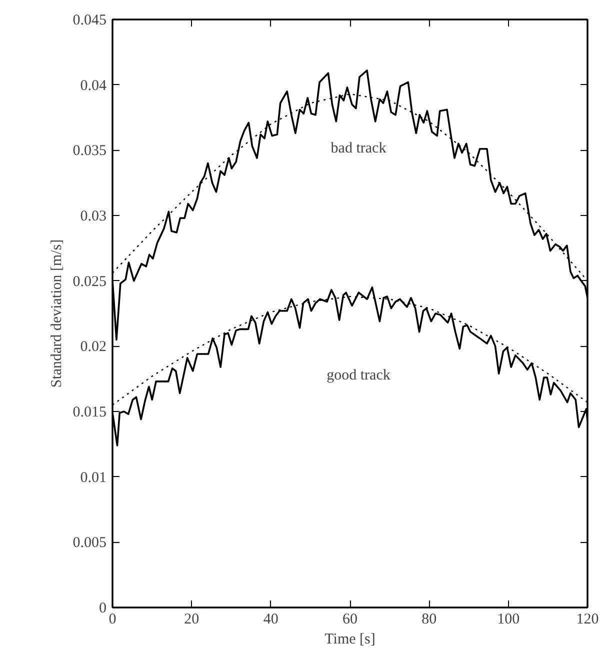 This screenshot has width=607, height=665. Describe the element at coordinates (102, 608) in the screenshot. I see `y-tick-label: 0` at that location.